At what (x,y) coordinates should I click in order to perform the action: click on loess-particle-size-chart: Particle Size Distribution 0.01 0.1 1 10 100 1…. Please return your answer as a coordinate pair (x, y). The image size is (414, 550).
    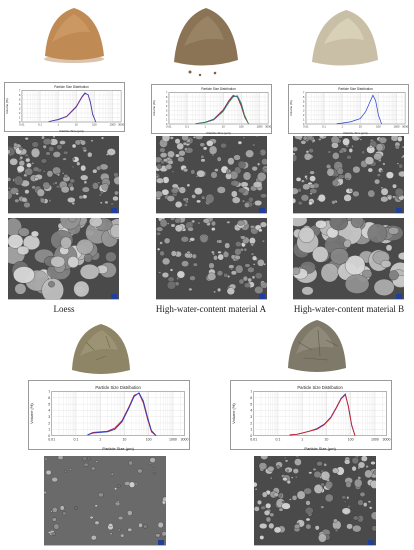
    Looking at the image, I should click on (64, 107).